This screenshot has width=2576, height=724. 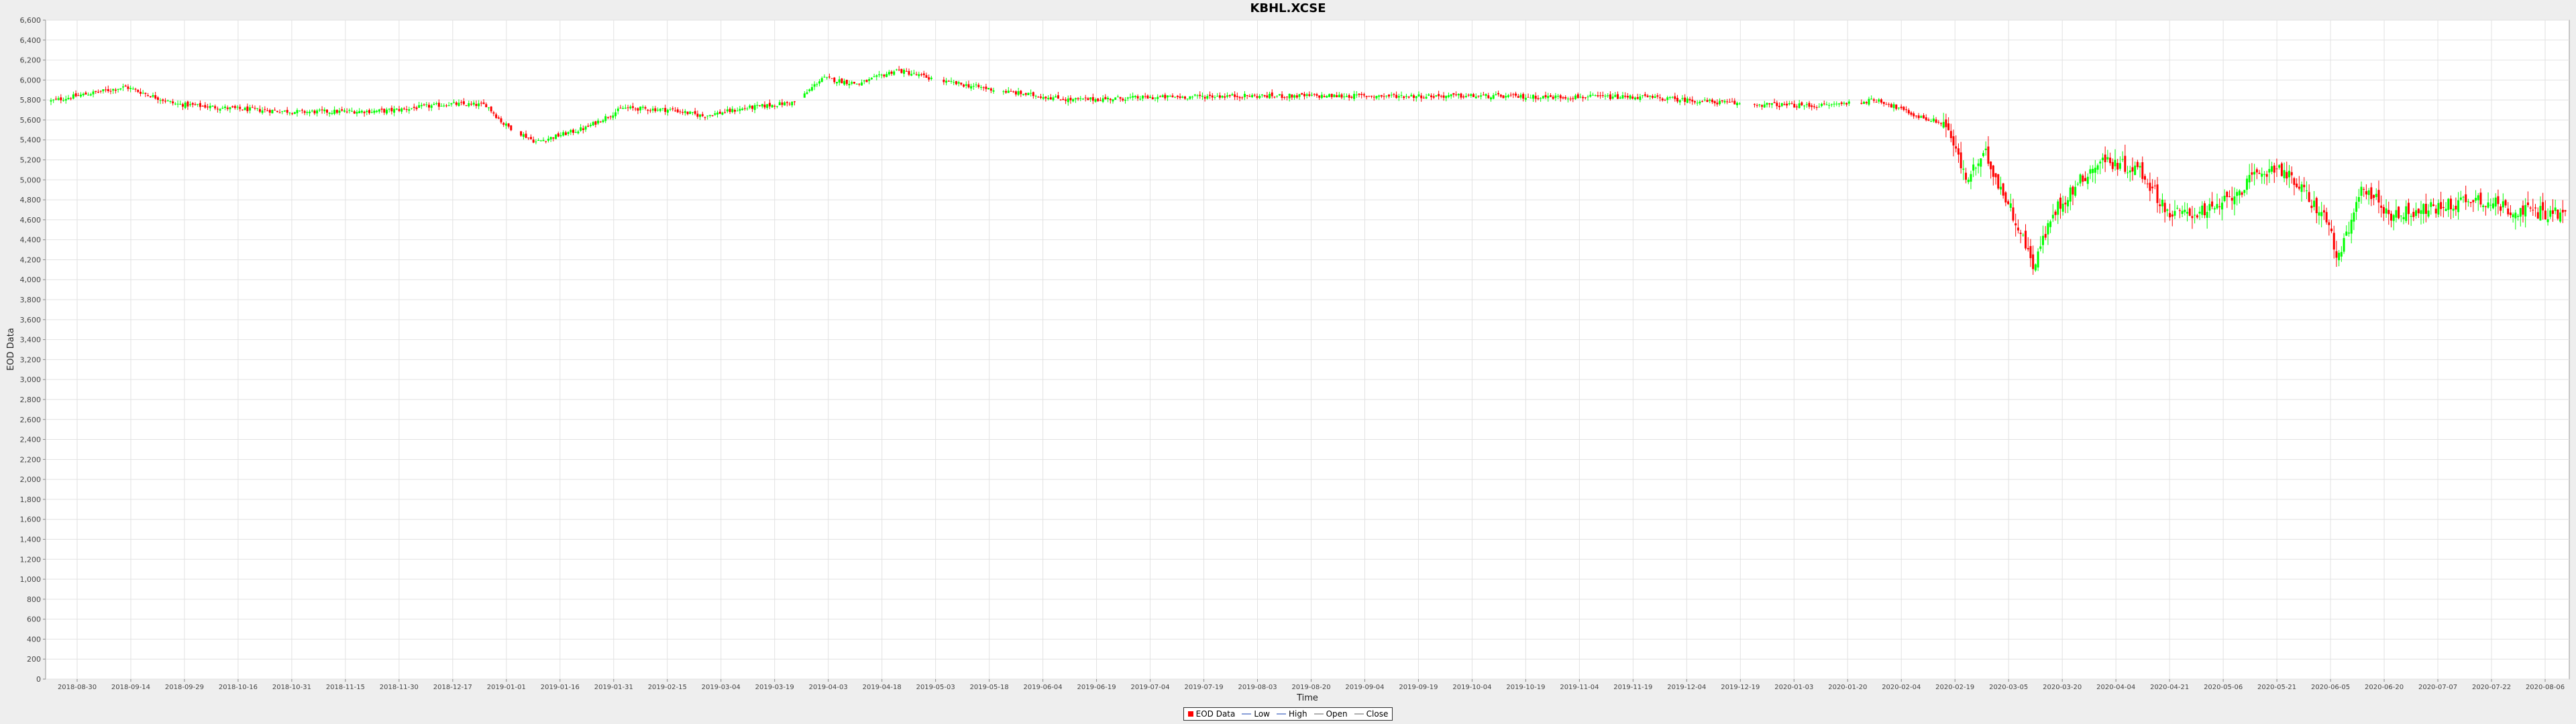 I want to click on y-tick-label: 3,800, so click(x=31, y=300).